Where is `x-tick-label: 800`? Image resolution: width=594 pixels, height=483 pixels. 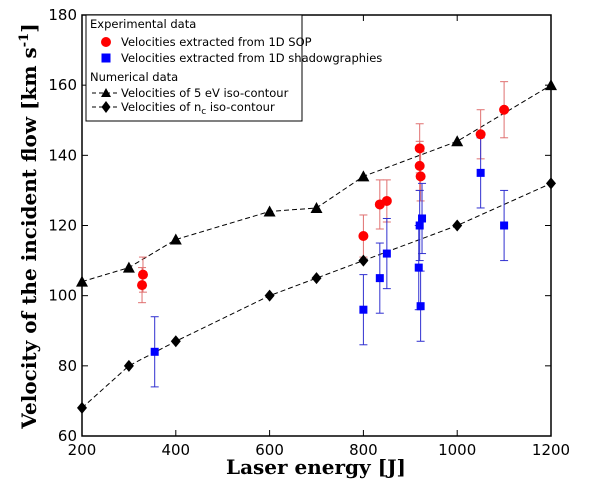 x-tick-label: 800 is located at coordinates (363, 450).